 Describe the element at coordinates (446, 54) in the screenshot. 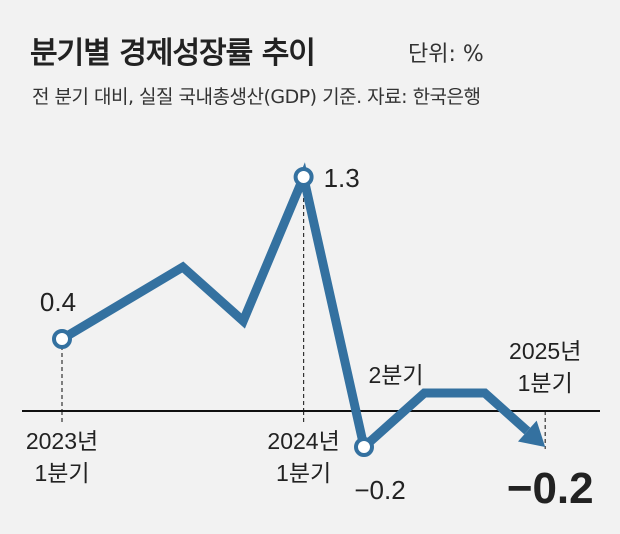

I see `unit-label: 단위: %` at that location.